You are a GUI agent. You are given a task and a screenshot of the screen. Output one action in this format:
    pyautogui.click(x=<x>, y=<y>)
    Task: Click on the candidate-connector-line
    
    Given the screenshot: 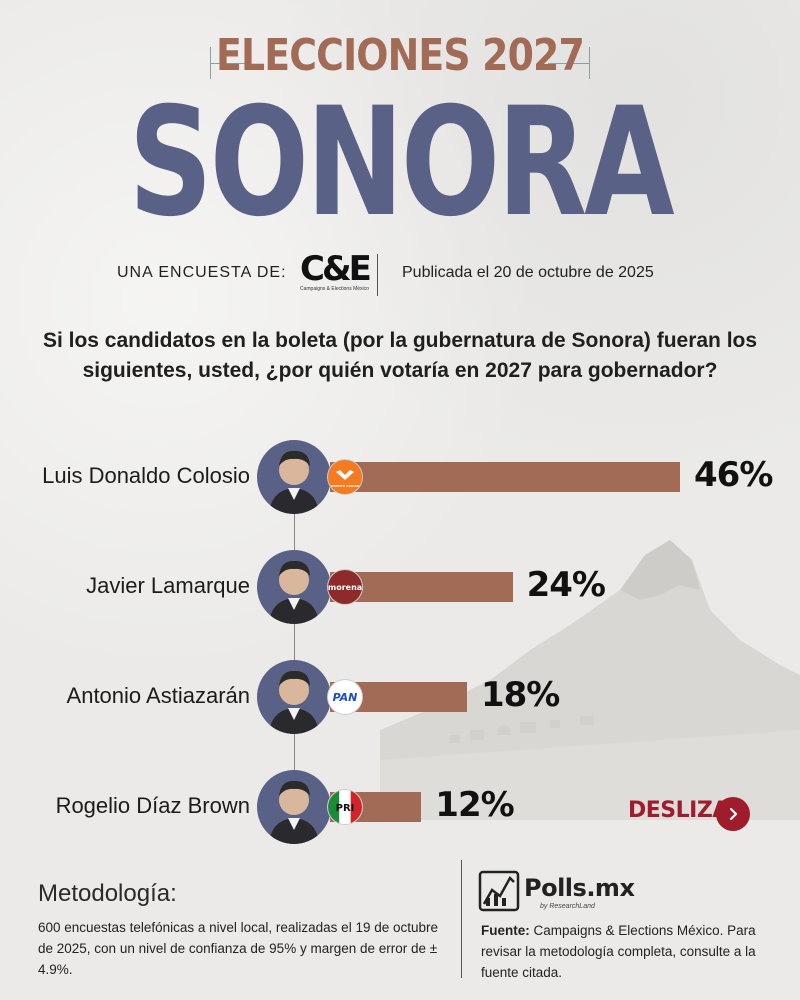 What is the action you would take?
    pyautogui.click(x=294, y=642)
    